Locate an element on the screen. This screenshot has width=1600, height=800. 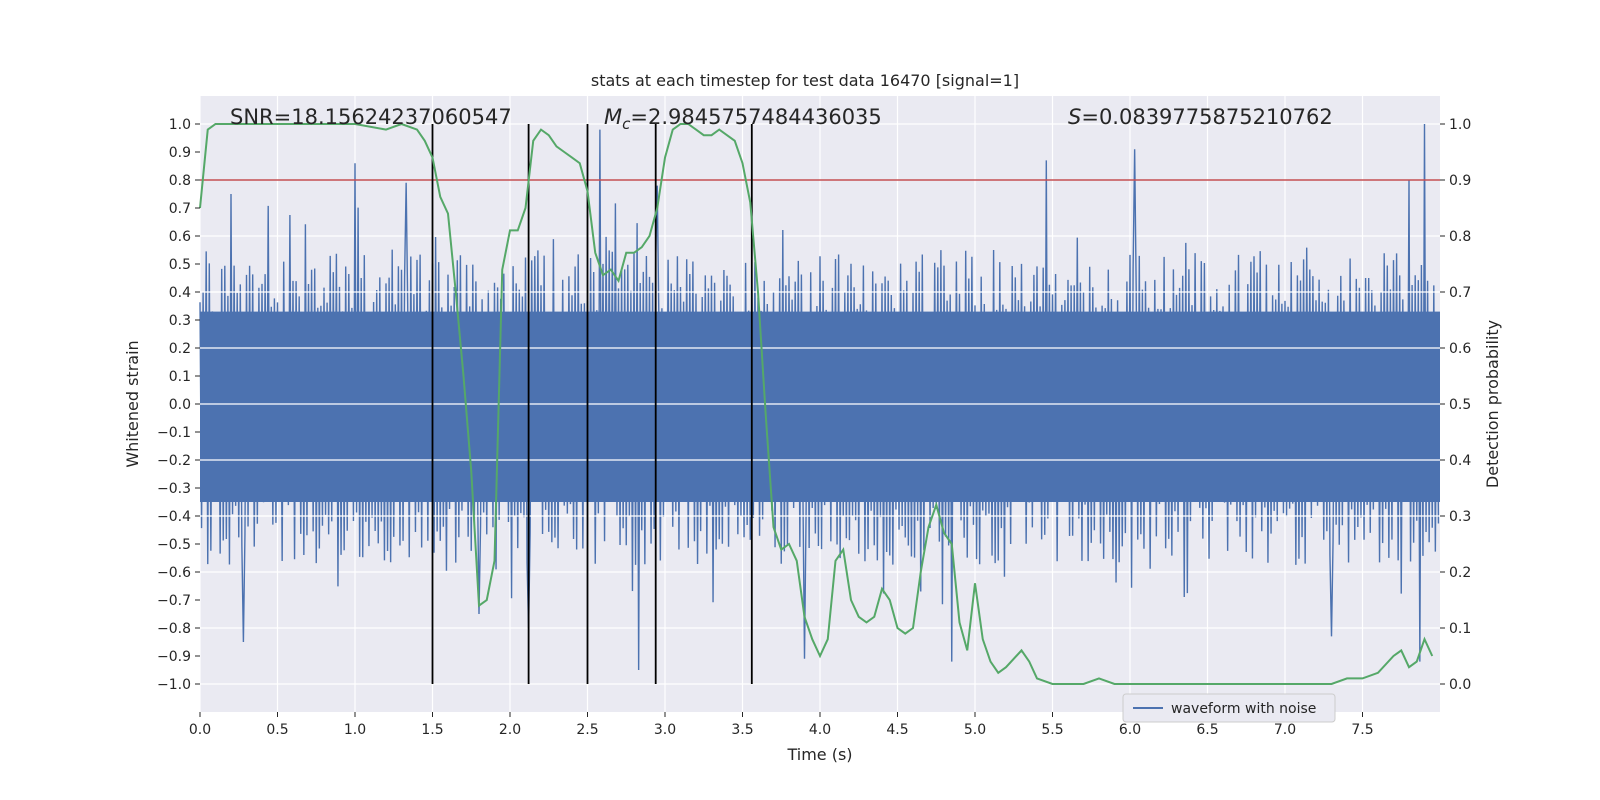
x-tick-label-9: 4.5 is located at coordinates (897, 730).